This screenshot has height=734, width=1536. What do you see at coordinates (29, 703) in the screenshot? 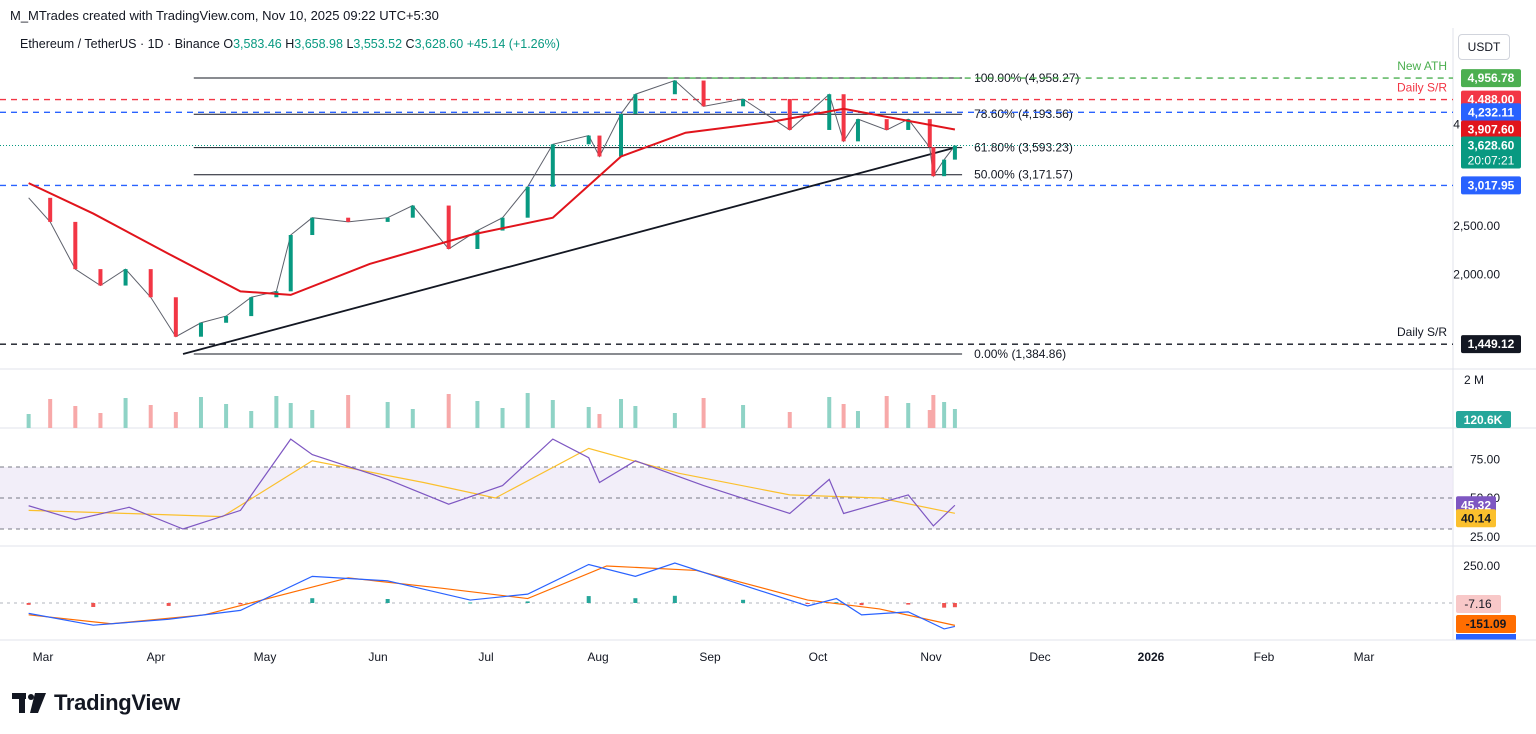
I see `tv-logo-icon` at bounding box center [29, 703].